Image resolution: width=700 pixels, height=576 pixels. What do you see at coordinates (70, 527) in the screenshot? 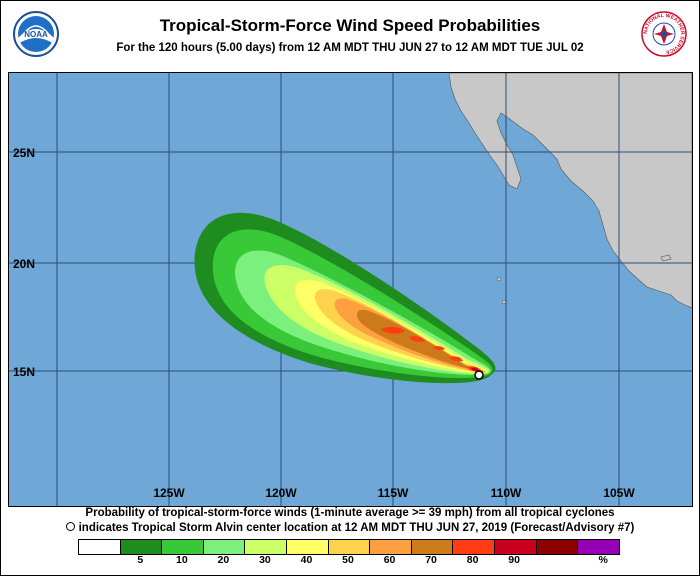
I see `center-marker-icon` at bounding box center [70, 527].